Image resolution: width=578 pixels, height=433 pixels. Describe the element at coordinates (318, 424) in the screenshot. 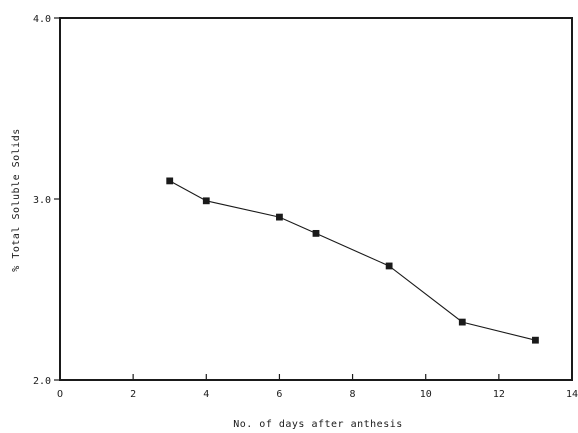

I see `x-axis-label: No. of days after anthesis` at that location.